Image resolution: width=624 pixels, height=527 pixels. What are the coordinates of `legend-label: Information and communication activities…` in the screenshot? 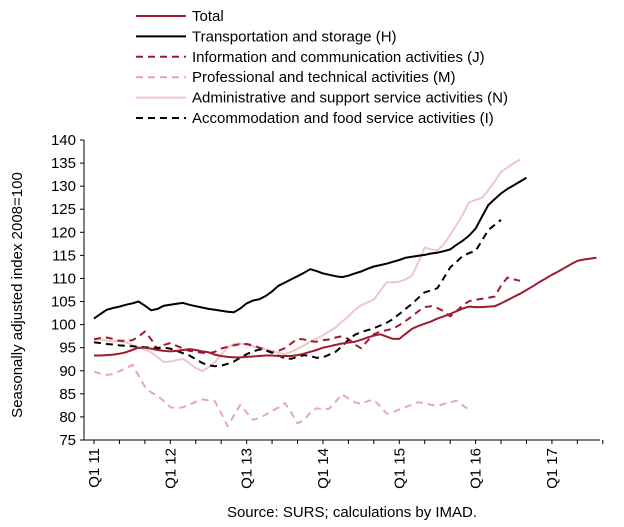 It's located at (338, 57).